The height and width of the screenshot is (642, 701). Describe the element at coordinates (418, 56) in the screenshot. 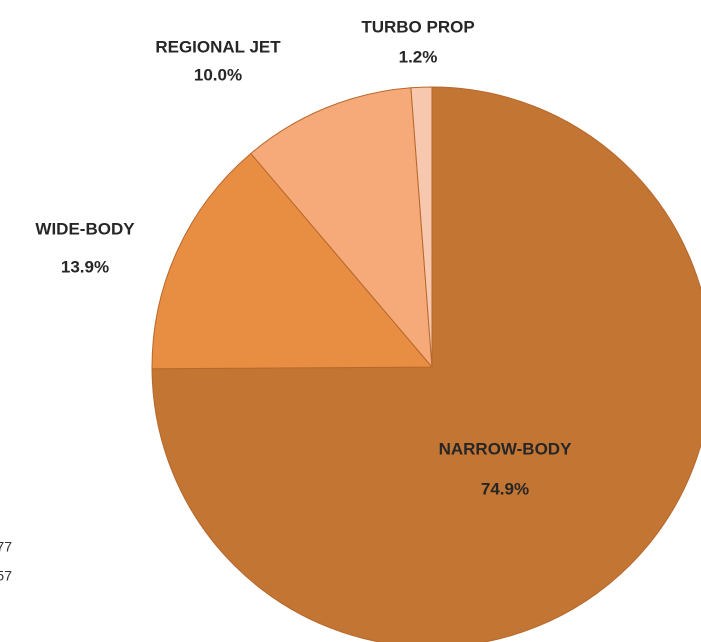

I see `slice-value: 1.2%` at that location.